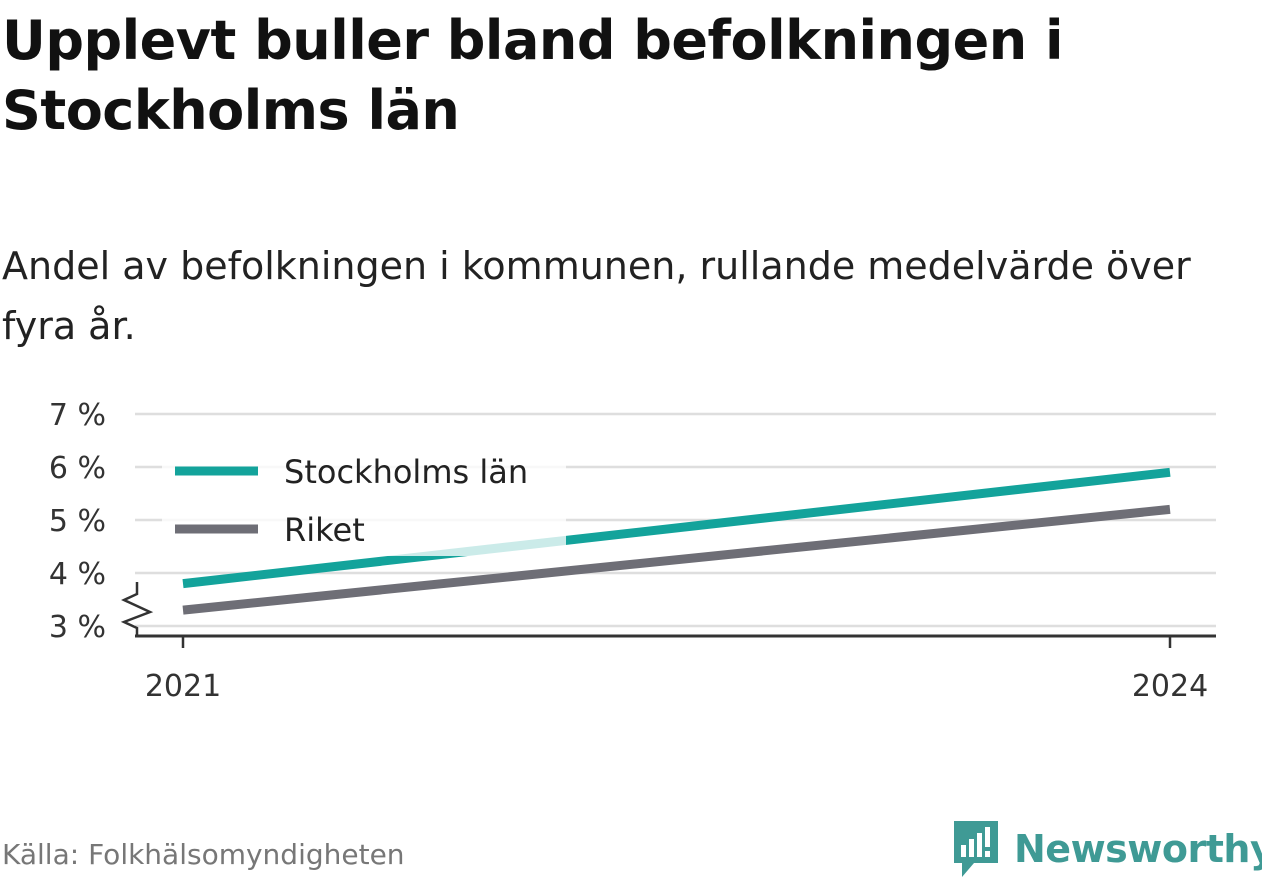 This screenshot has height=880, width=1262. I want to click on x-tick-label-2021: 2021, so click(183, 686).